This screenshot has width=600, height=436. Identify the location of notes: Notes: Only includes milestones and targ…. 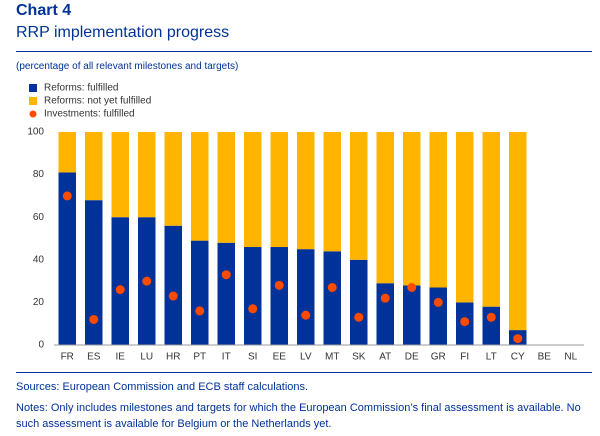
(298, 416).